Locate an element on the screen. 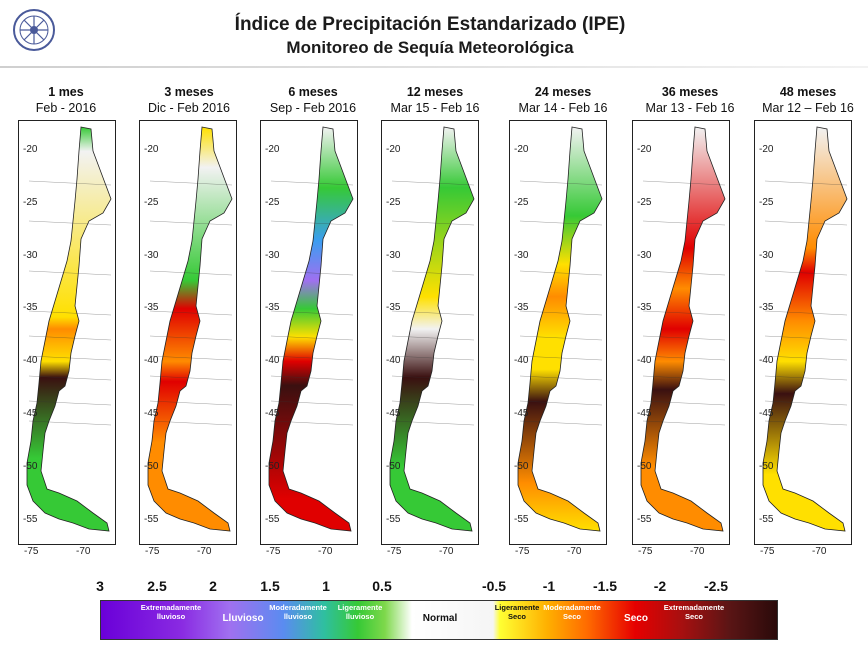 This screenshot has width=868, height=646. category-line2: lluvioso is located at coordinates (360, 616).